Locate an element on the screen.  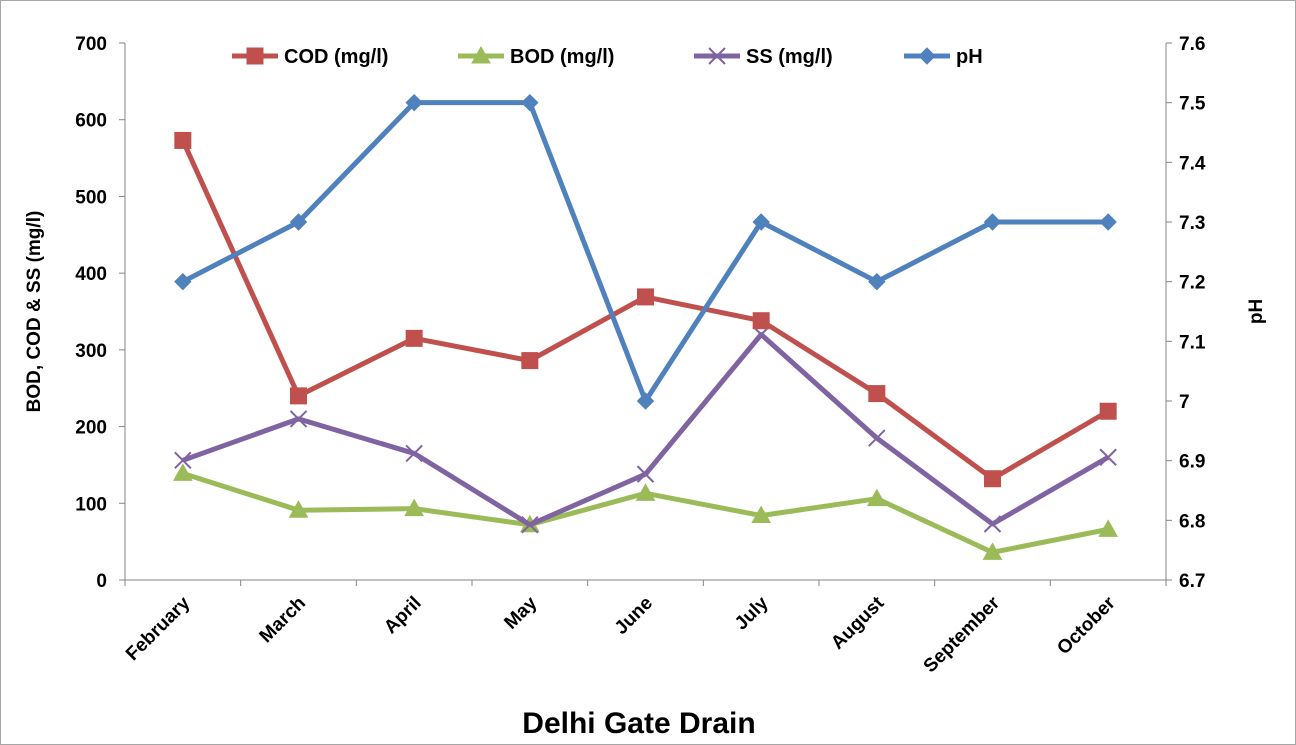
y2-axis-tick-label: 7.3 is located at coordinates (1192, 223).